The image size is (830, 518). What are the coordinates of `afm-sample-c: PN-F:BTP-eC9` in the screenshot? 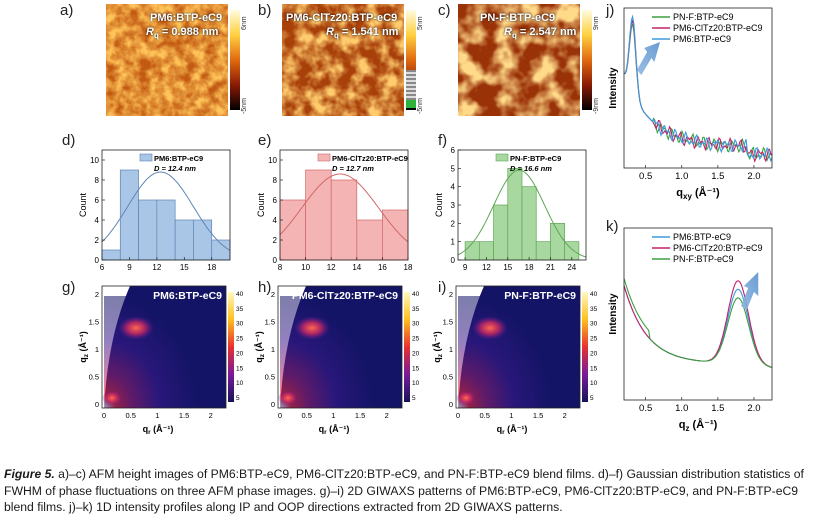 It's located at (518, 18).